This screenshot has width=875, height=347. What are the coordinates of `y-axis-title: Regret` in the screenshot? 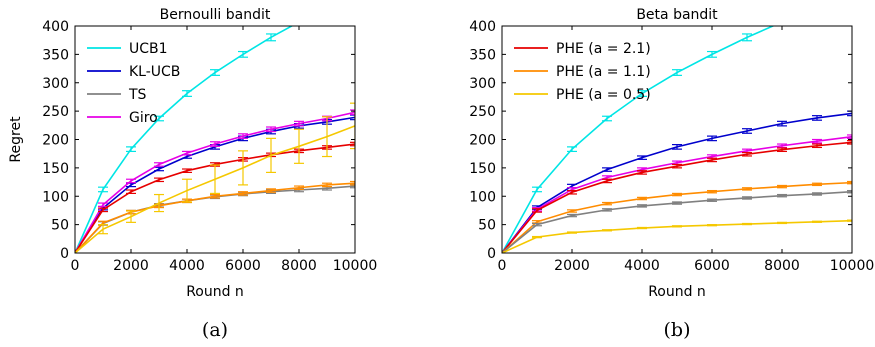 It's located at (16, 139).